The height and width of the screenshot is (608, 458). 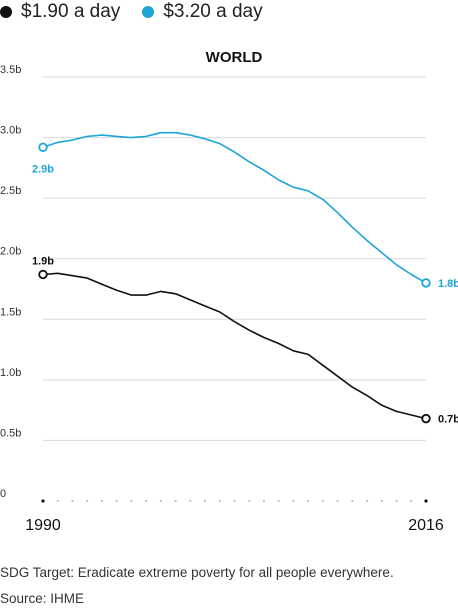 I want to click on legend-item-320: $3.20 a day, so click(x=202, y=12).